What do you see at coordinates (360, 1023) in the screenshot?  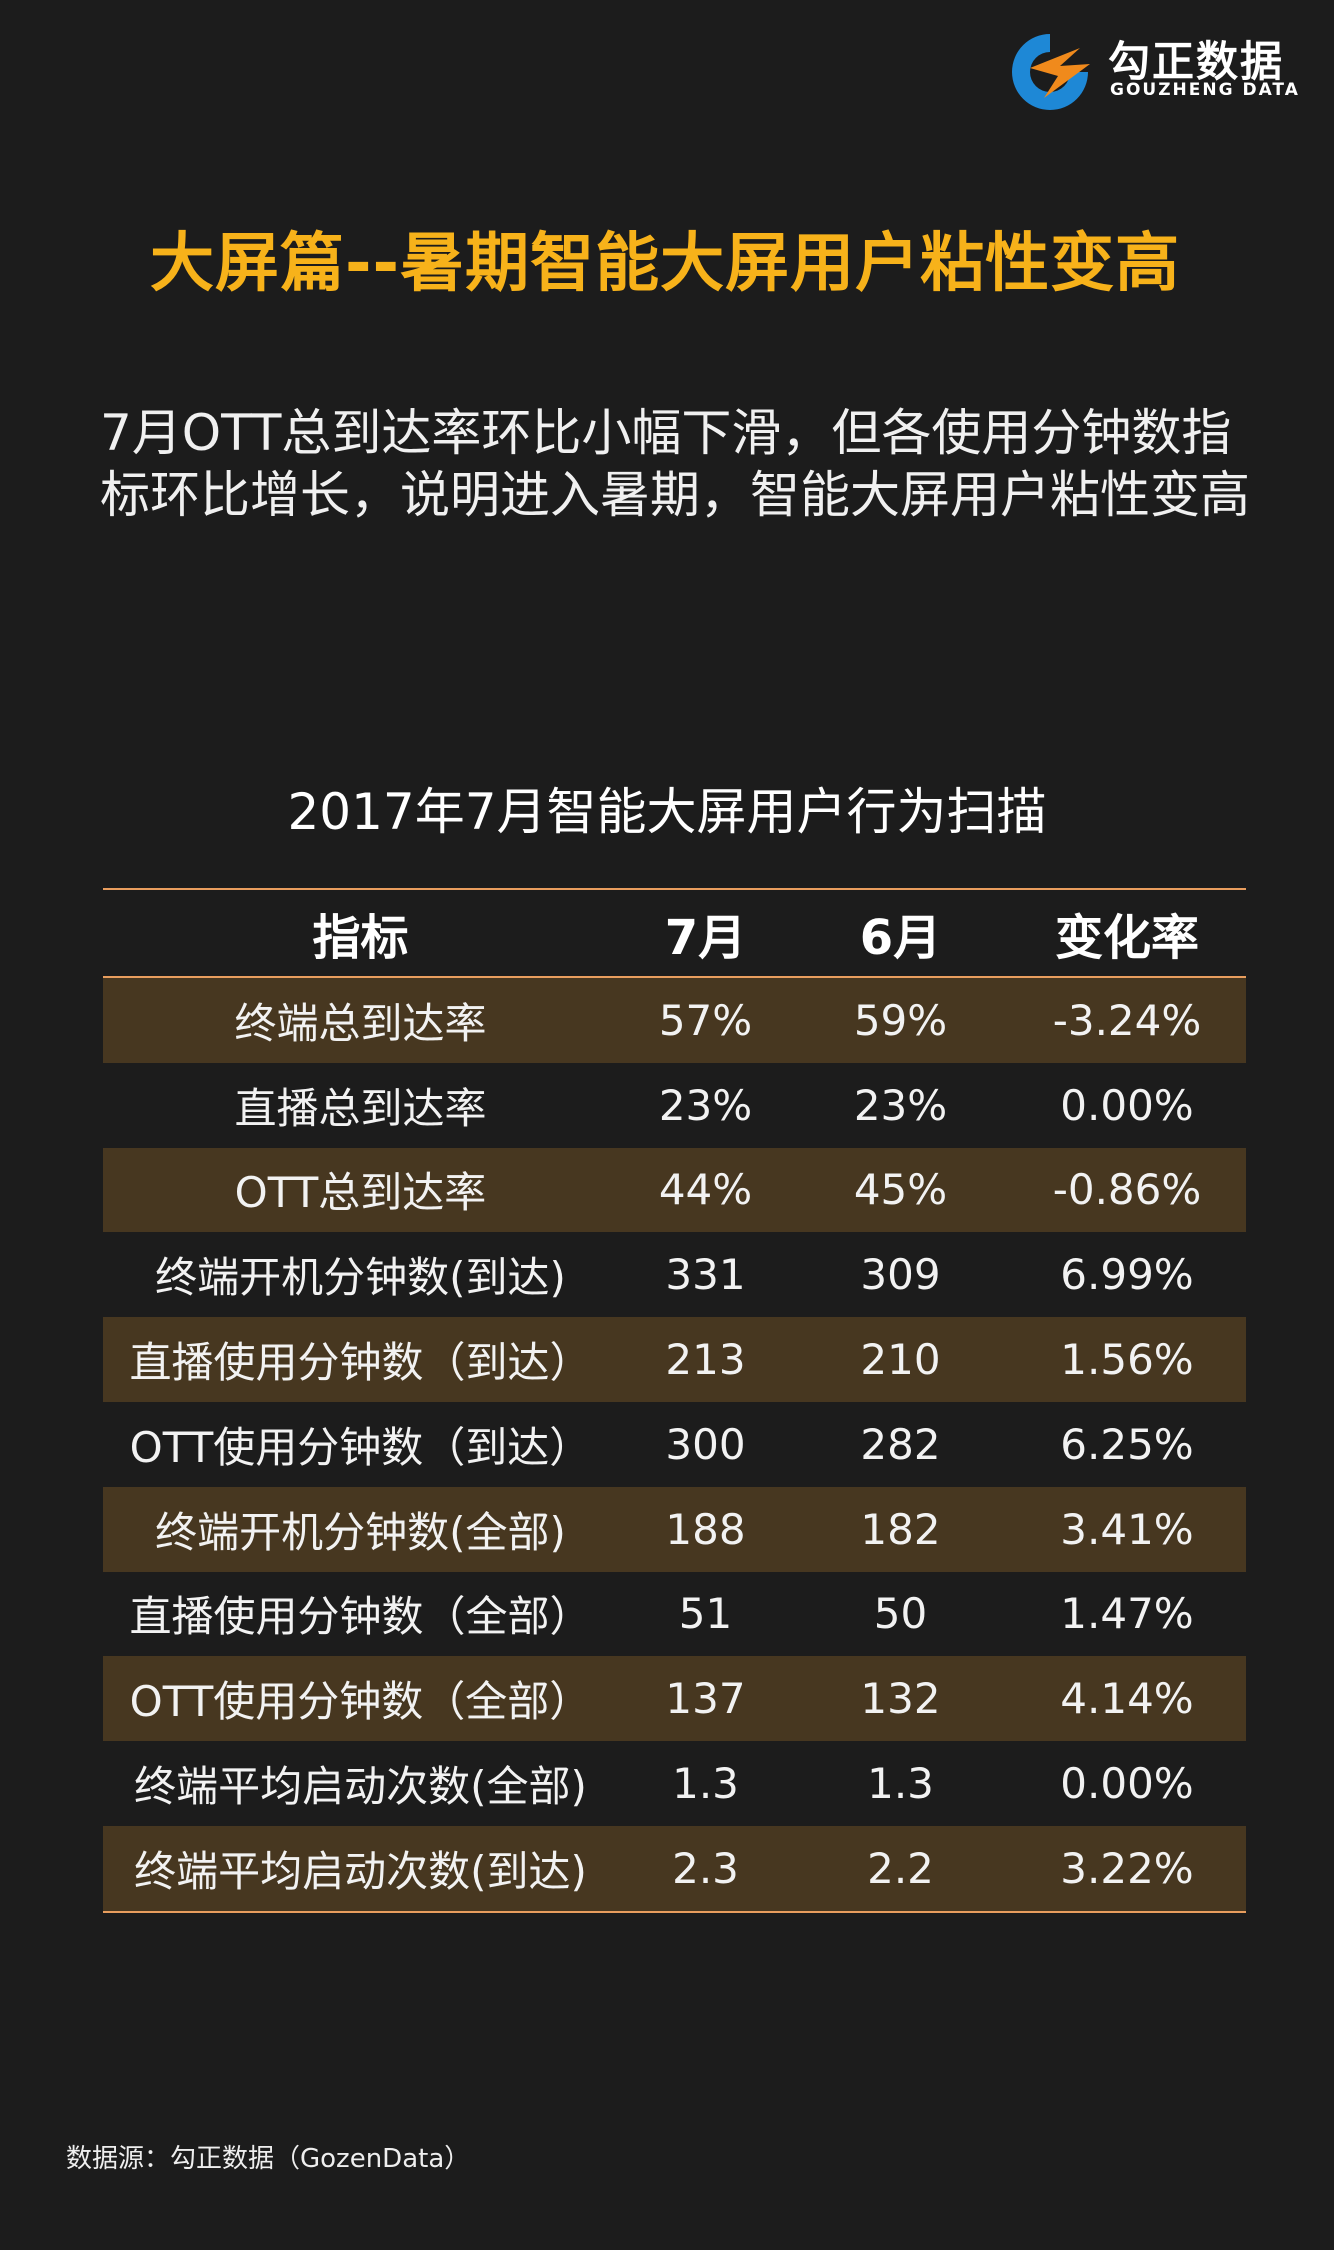 I see `cell-metric: 终端总到达率` at bounding box center [360, 1023].